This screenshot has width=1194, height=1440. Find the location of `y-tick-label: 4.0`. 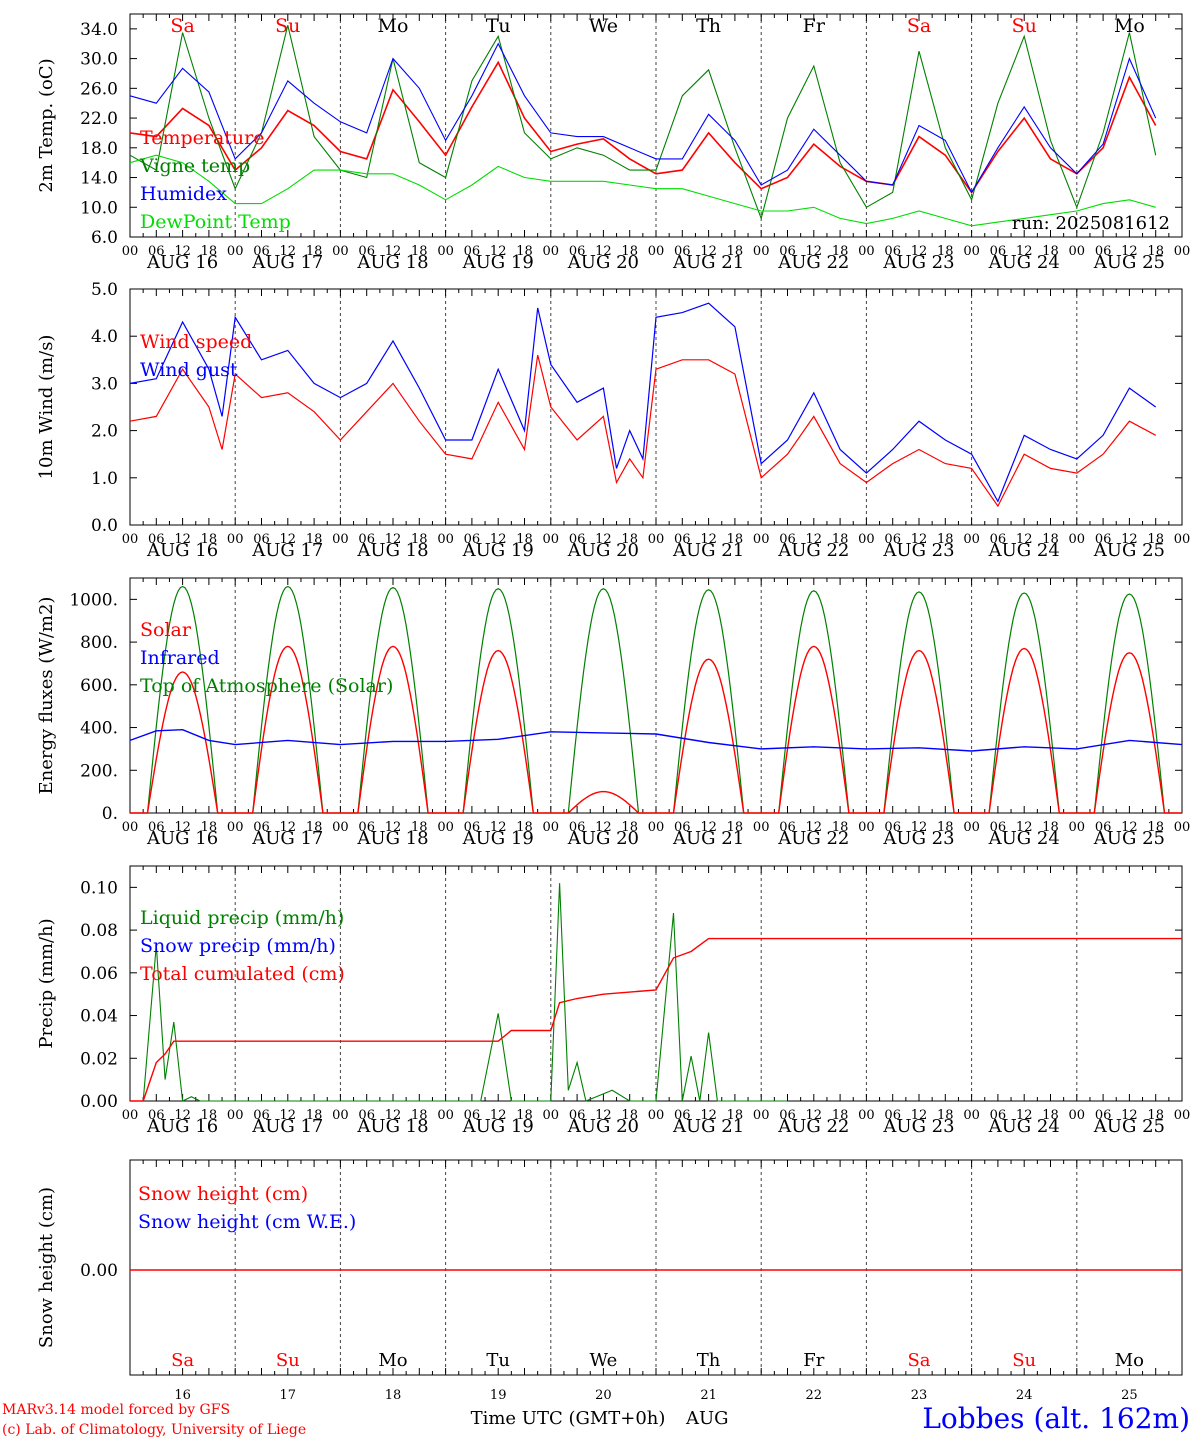

y-tick-label: 4.0 is located at coordinates (104, 337).